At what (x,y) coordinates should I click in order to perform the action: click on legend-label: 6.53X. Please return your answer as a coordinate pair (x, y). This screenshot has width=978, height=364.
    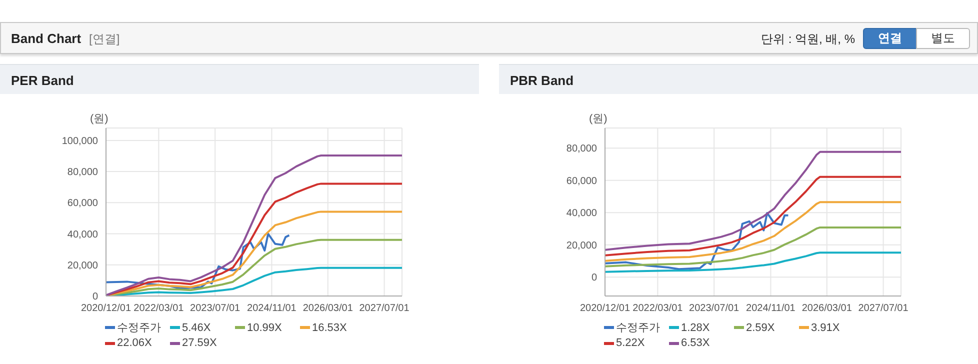
    Looking at the image, I should click on (695, 343).